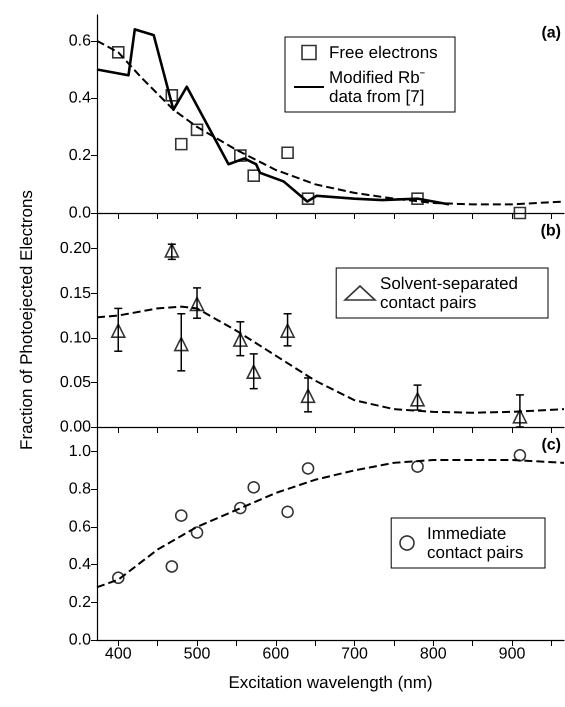 This screenshot has height=707, width=565. I want to click on y-tick-label: 0.00, so click(76, 427).